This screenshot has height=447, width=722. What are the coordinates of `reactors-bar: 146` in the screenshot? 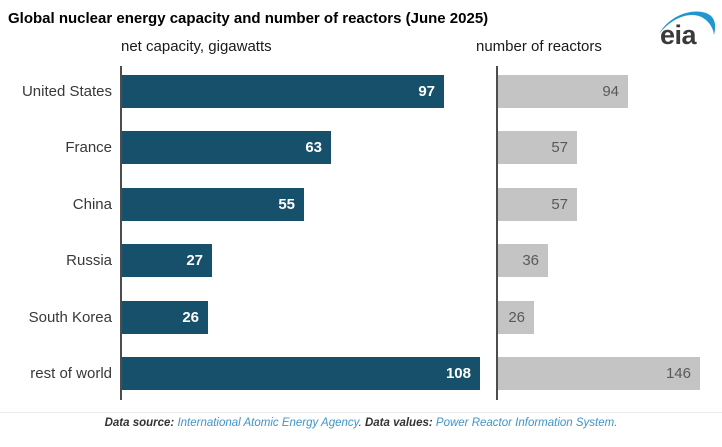 It's located at (599, 373).